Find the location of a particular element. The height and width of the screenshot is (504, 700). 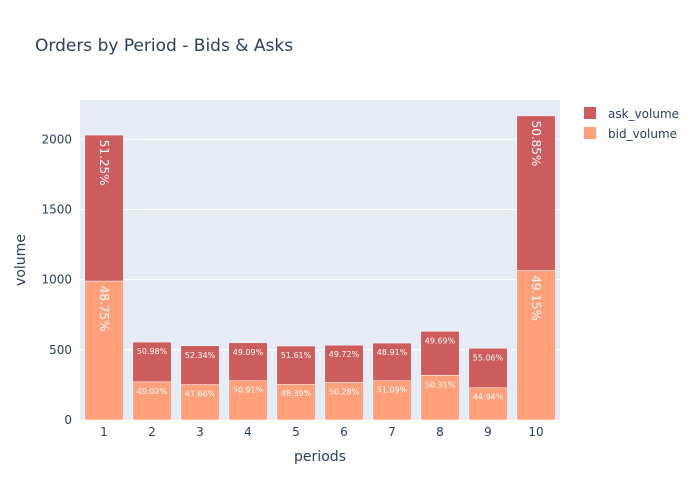

bar-value-label: 49.09% is located at coordinates (248, 352).